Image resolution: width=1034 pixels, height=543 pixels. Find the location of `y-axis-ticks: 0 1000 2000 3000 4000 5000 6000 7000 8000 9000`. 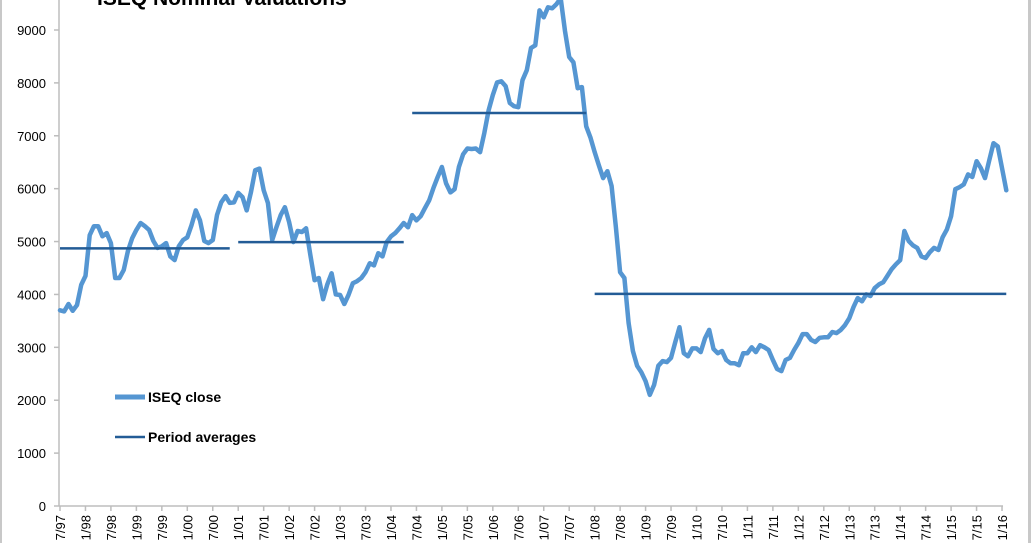

y-axis-ticks: 0 1000 2000 3000 4000 5000 6000 7000 8000 9000 is located at coordinates (38, 268).